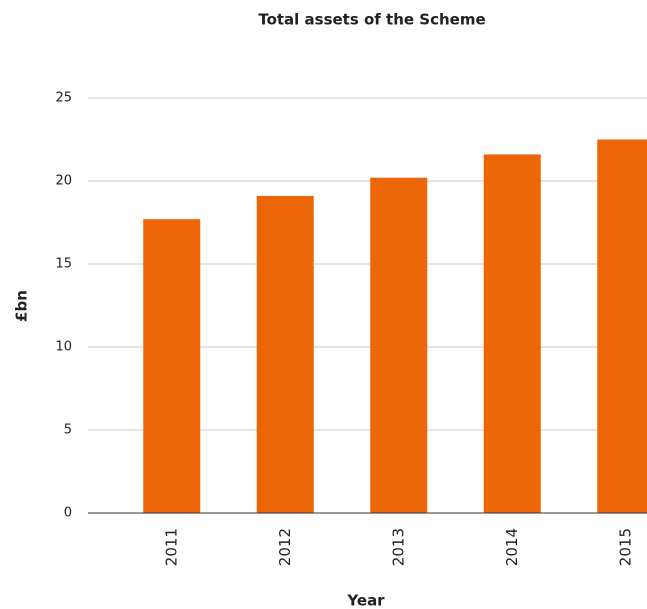 This screenshot has width=647, height=609. I want to click on y-tick-label: 25, so click(63, 98).